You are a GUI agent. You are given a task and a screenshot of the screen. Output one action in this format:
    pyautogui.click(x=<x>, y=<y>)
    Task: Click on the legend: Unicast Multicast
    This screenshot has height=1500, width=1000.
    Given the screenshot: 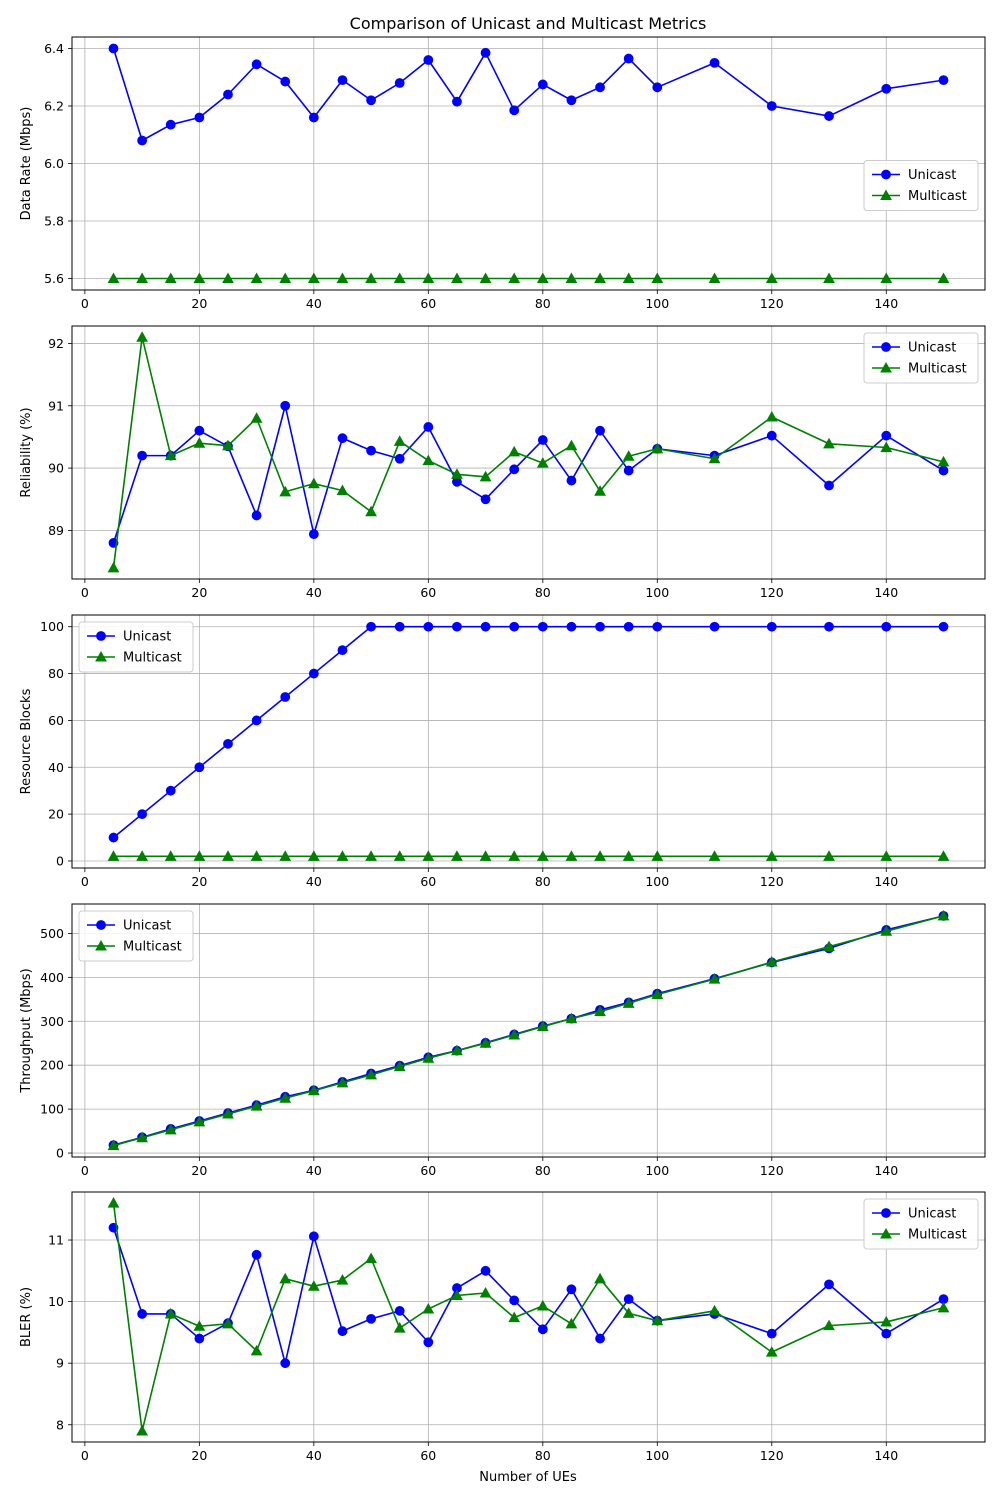 What is the action you would take?
    pyautogui.click(x=921, y=358)
    